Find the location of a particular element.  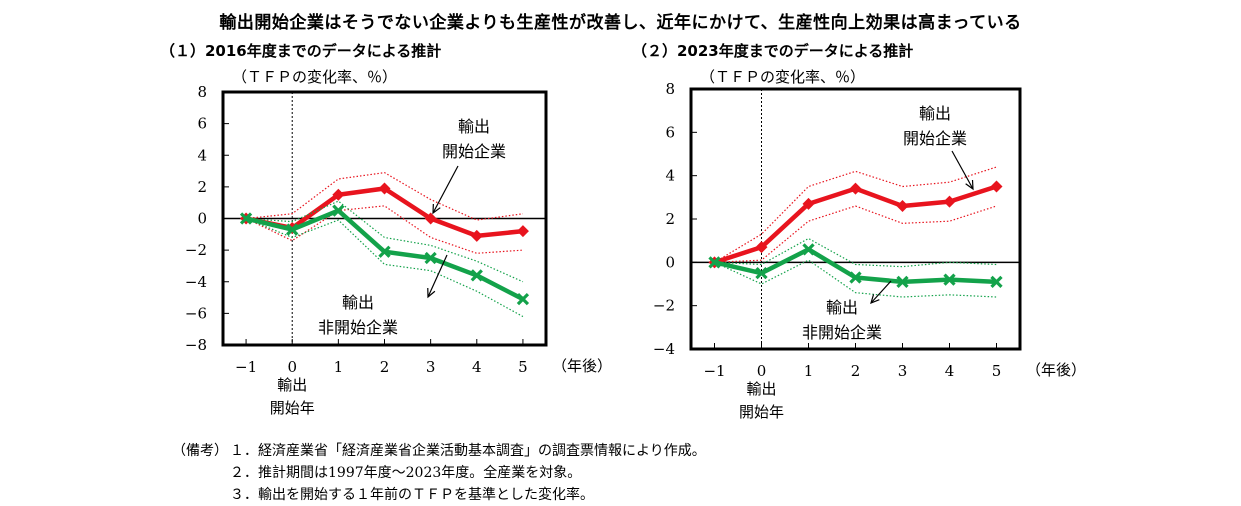

y-tick-label: −6 is located at coordinates (196, 313).